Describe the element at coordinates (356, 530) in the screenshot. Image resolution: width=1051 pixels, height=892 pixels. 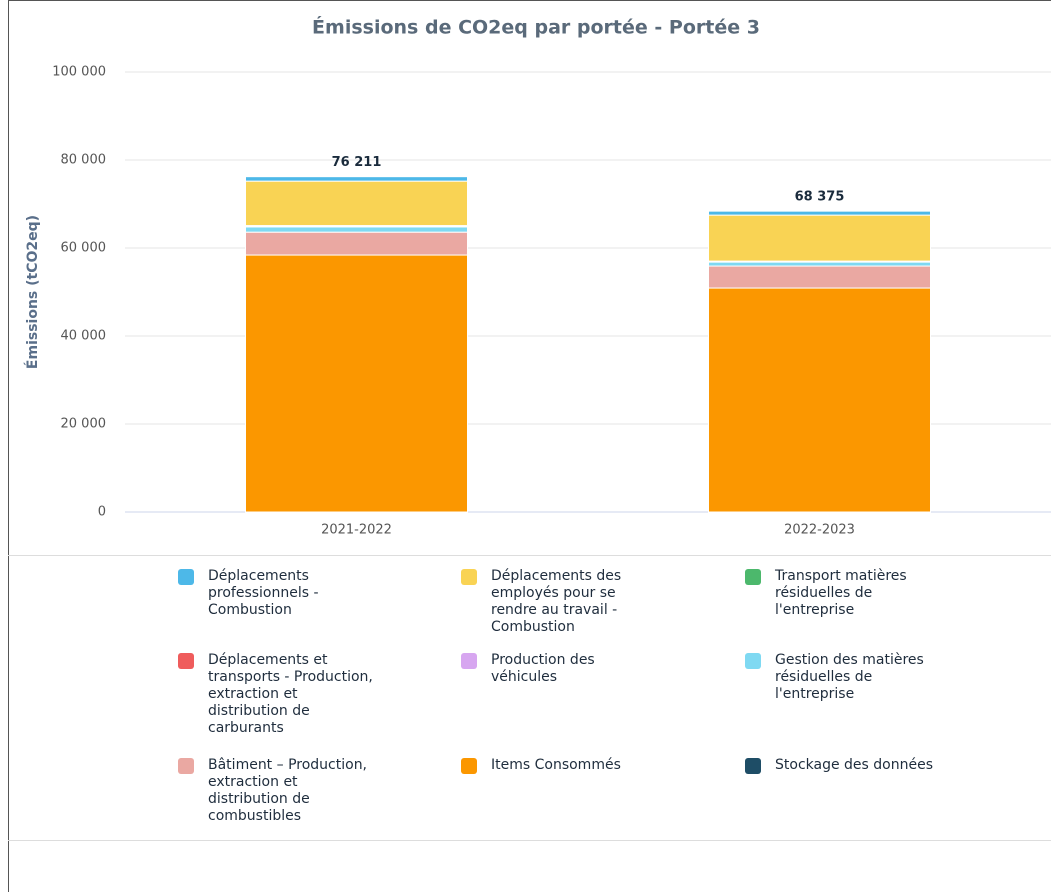
I see `x-tick-label: 2021-2022` at that location.